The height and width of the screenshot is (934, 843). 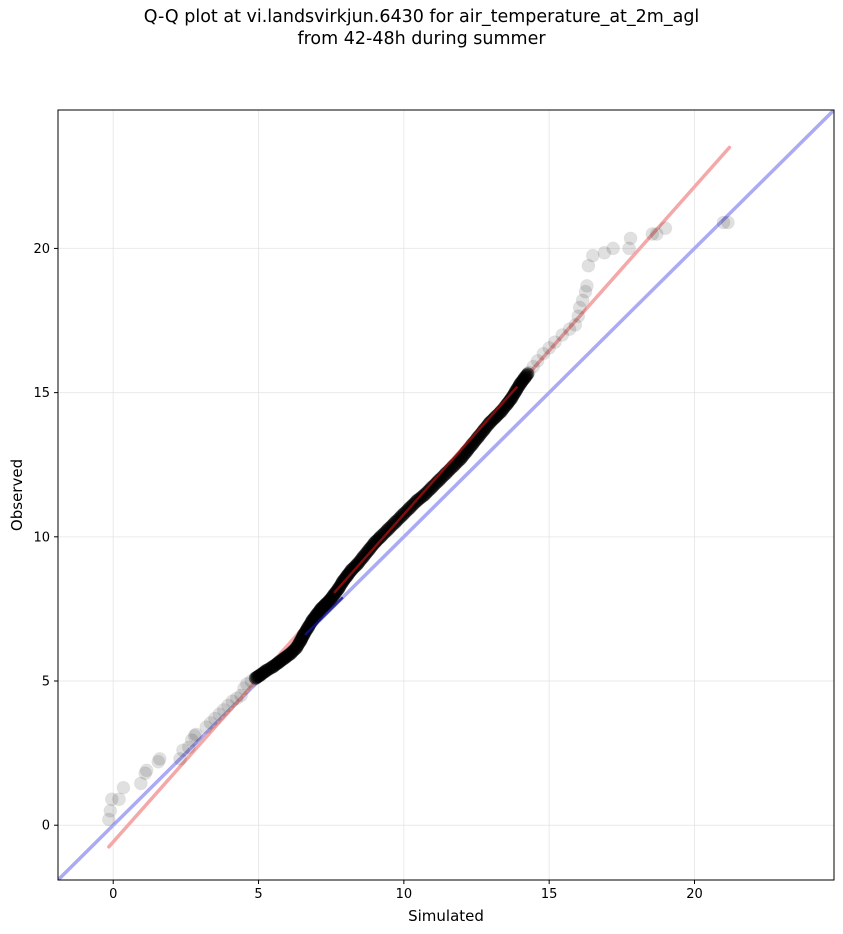 I want to click on y-tick-label: 20, so click(x=41, y=249).